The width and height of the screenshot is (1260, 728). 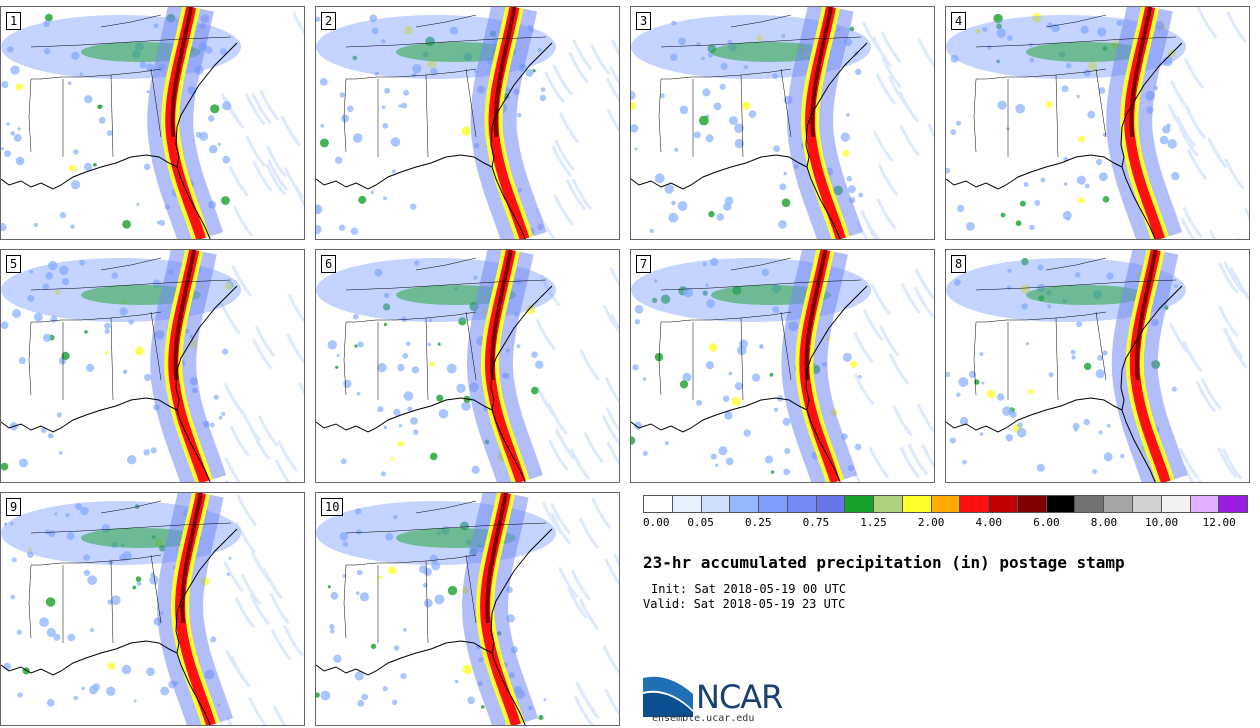 What do you see at coordinates (152, 123) in the screenshot?
I see `ensemble-member-panel: 1` at bounding box center [152, 123].